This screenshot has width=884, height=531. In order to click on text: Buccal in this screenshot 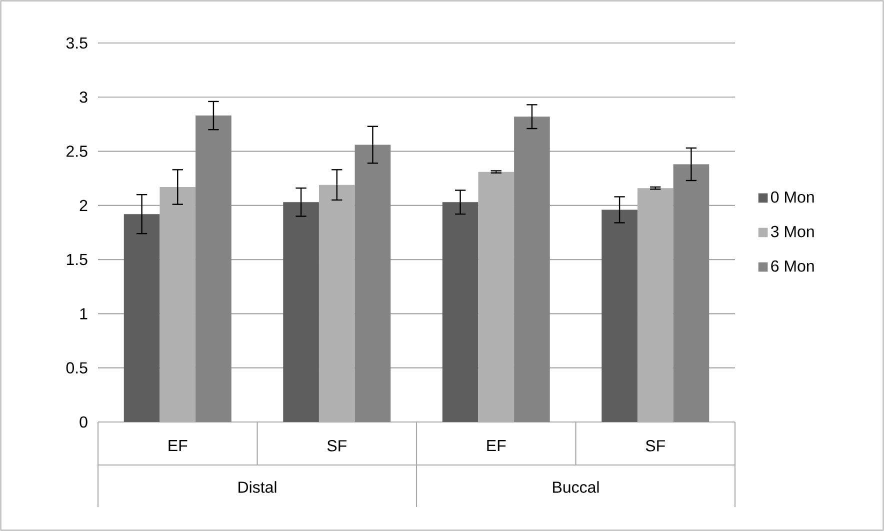, I will do `click(576, 487)`.